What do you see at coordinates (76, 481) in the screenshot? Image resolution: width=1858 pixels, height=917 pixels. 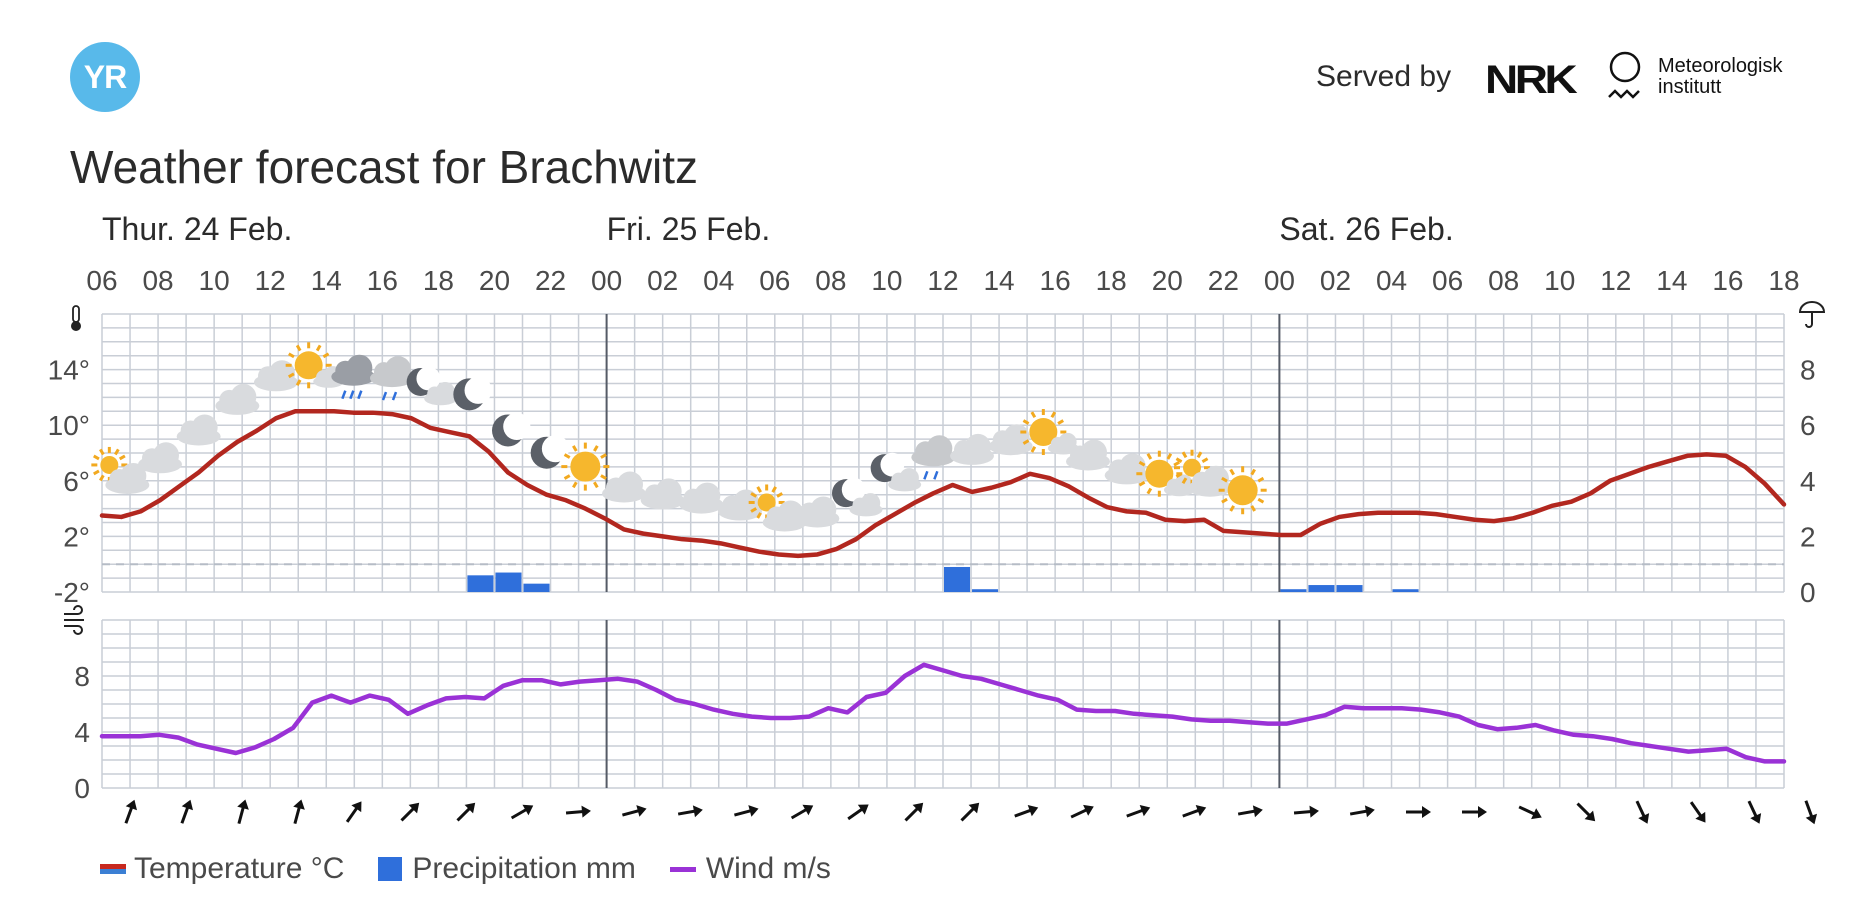 I see `temperature-tick-label: 6°` at bounding box center [76, 481].